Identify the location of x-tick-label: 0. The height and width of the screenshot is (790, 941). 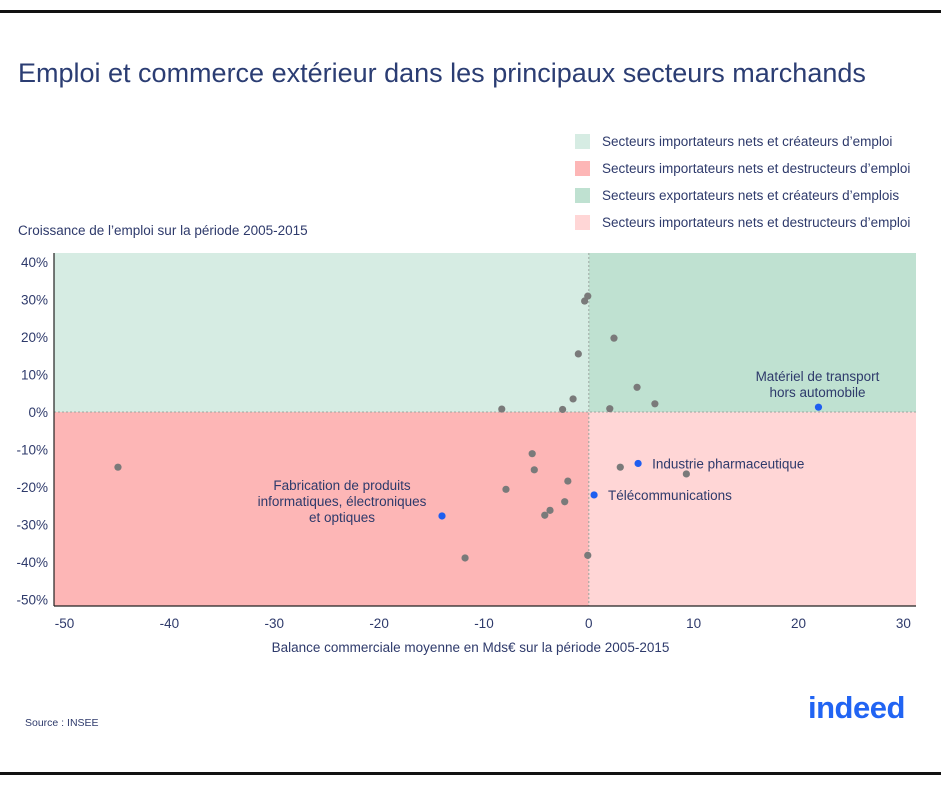
(589, 623).